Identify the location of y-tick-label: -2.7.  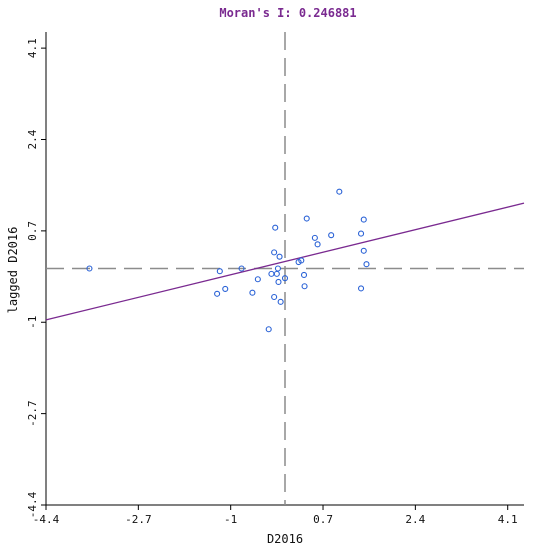
(32, 413).